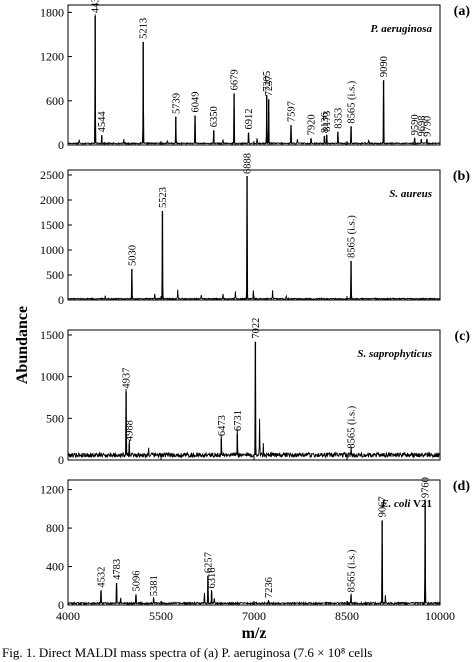 This screenshot has height=662, width=474. What do you see at coordinates (22, 345) in the screenshot?
I see `y-axis-title: Abundance` at bounding box center [22, 345].